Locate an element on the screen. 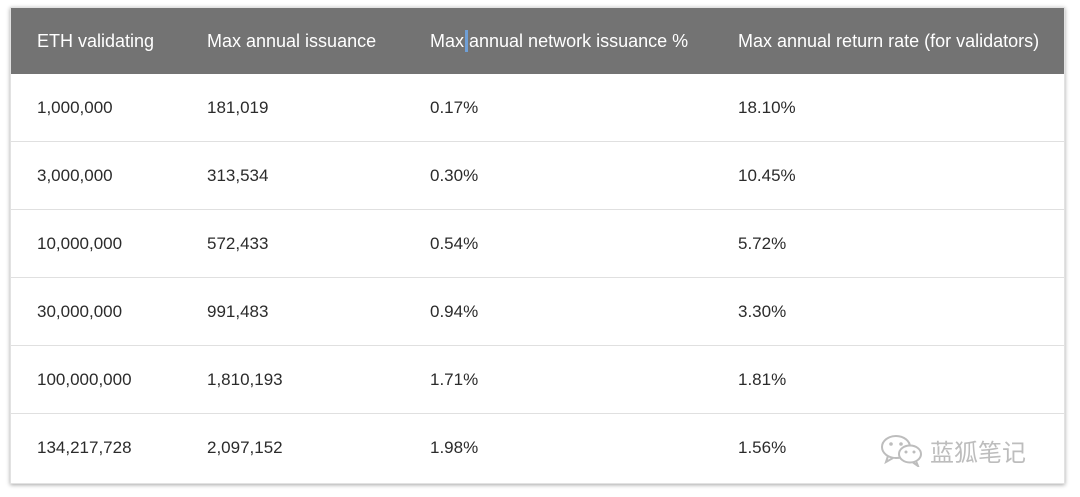 The width and height of the screenshot is (1080, 497). wechat-icon is located at coordinates (902, 450).